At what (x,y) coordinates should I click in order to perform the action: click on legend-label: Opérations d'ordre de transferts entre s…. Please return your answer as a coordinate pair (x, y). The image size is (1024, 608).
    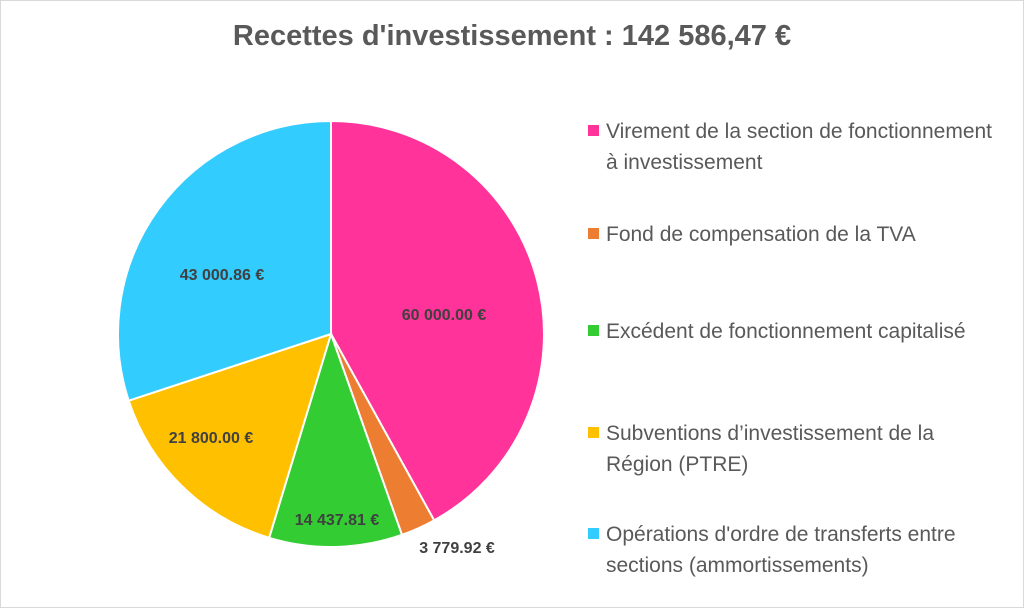
    Looking at the image, I should click on (781, 550).